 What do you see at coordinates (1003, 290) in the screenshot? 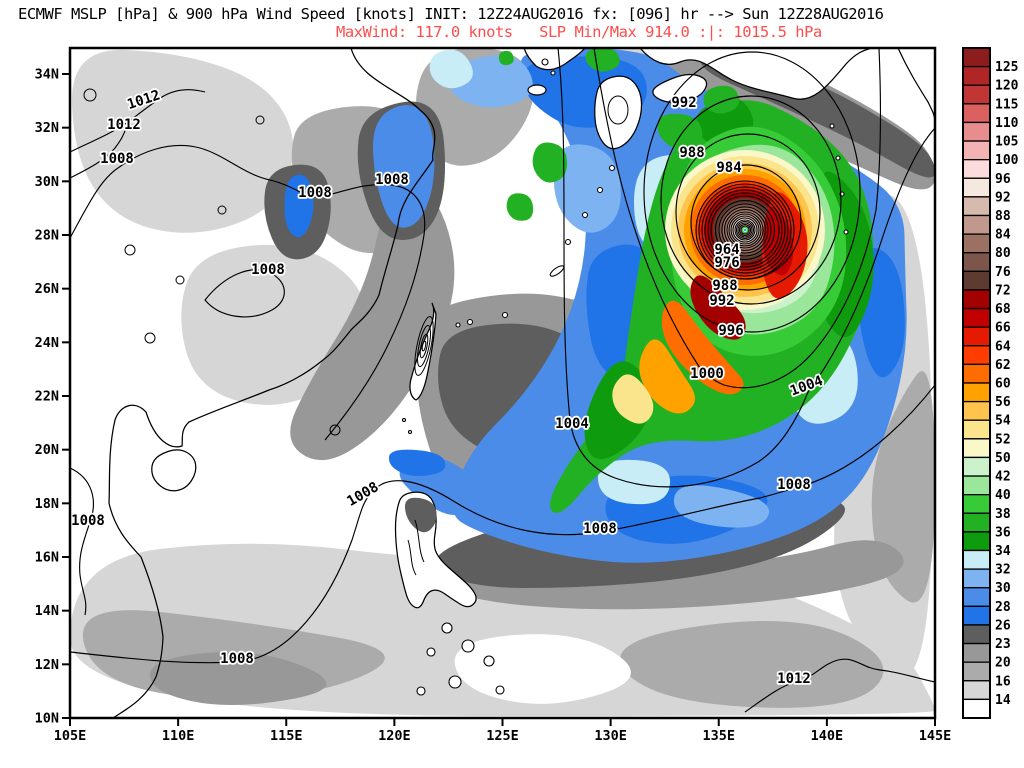
I see `colorbar-label: 72` at bounding box center [1003, 290].